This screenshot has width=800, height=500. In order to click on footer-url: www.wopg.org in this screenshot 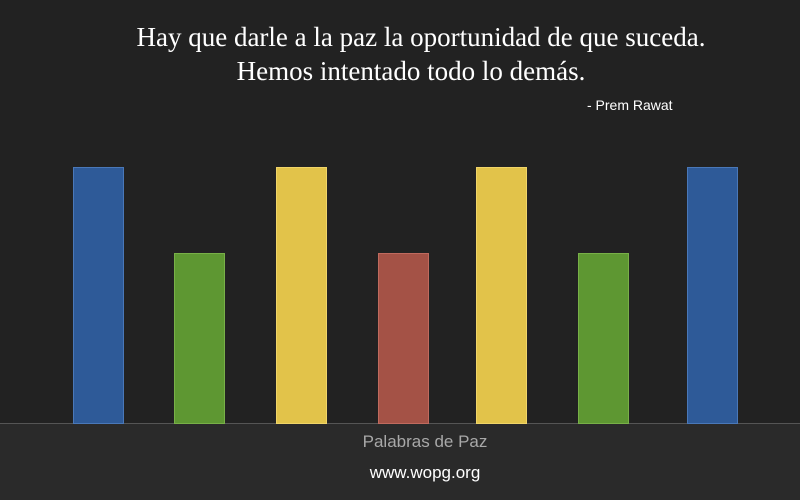, I will do `click(425, 472)`.